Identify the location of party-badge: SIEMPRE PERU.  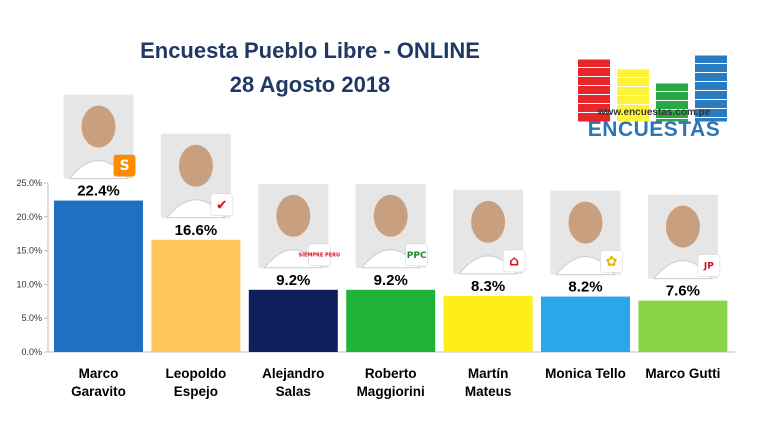
(320, 255).